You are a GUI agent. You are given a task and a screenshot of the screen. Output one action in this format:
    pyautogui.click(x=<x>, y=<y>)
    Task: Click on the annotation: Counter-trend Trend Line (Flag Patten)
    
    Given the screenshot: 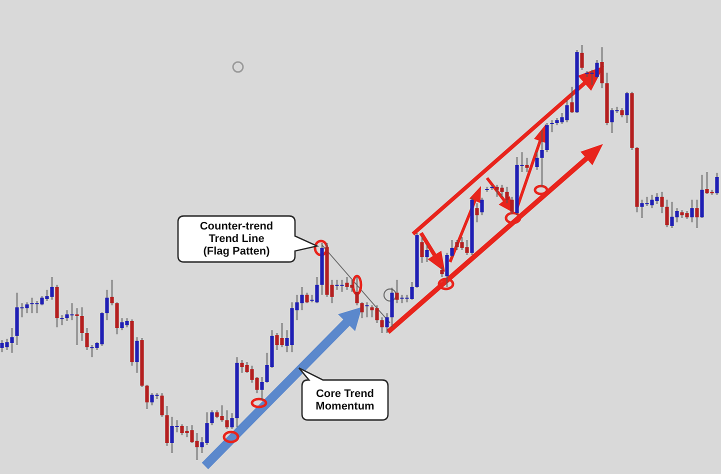 What is the action you would take?
    pyautogui.click(x=237, y=239)
    